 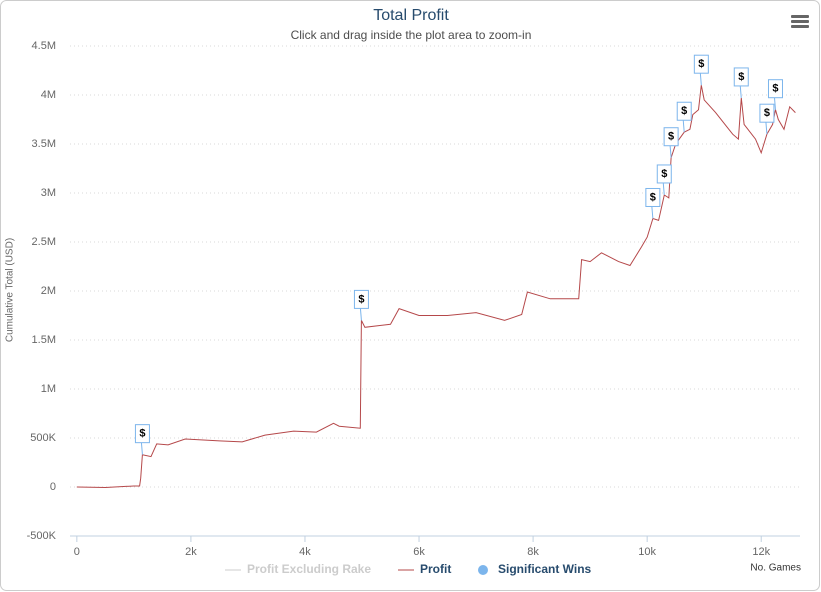 I want to click on x-tick-label: 6k, so click(x=419, y=552).